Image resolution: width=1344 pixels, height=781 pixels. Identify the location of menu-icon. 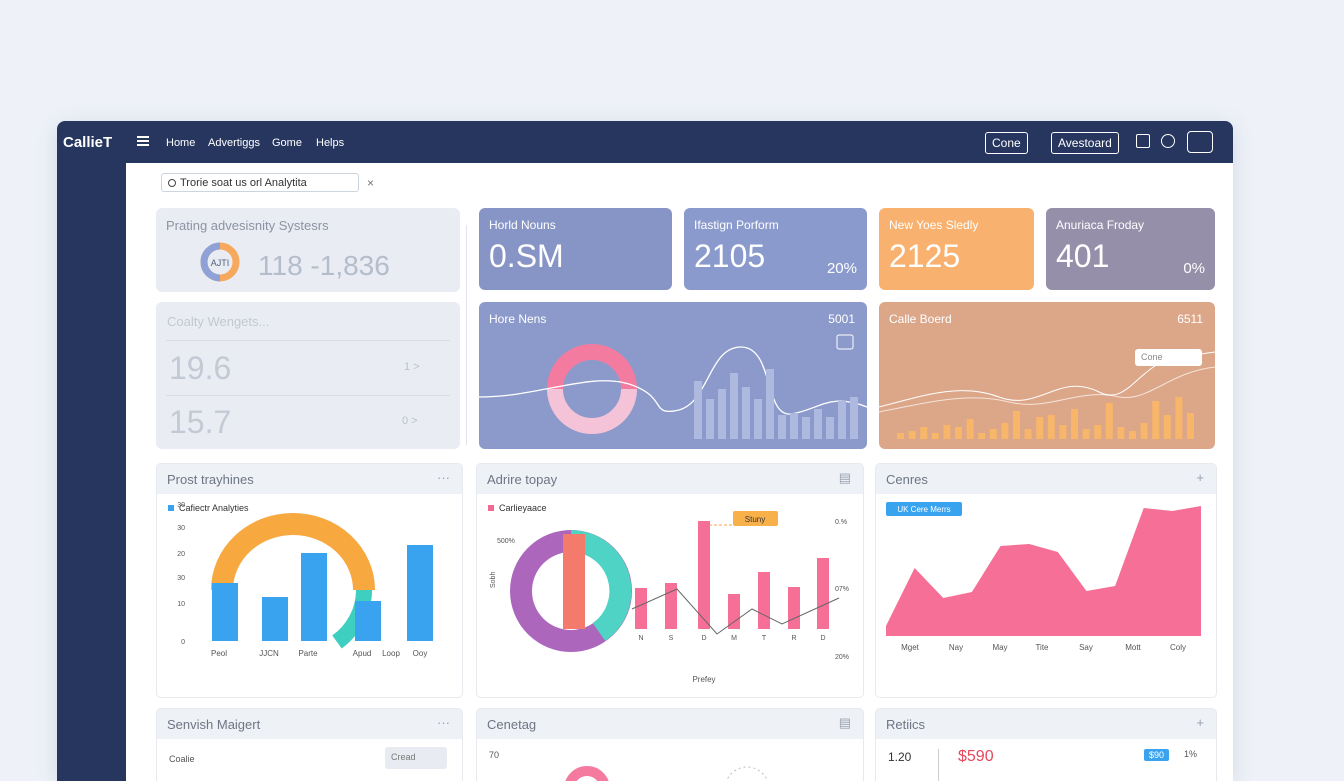
(143, 141).